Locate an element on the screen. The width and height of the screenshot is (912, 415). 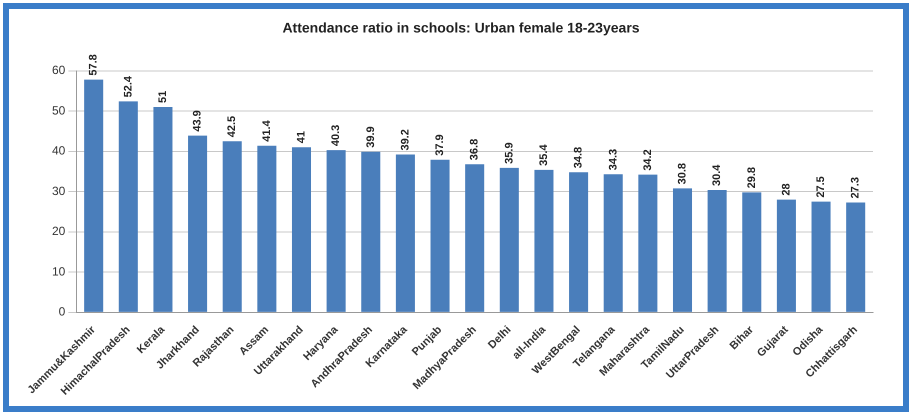
data-label: 27.3 is located at coordinates (856, 187).